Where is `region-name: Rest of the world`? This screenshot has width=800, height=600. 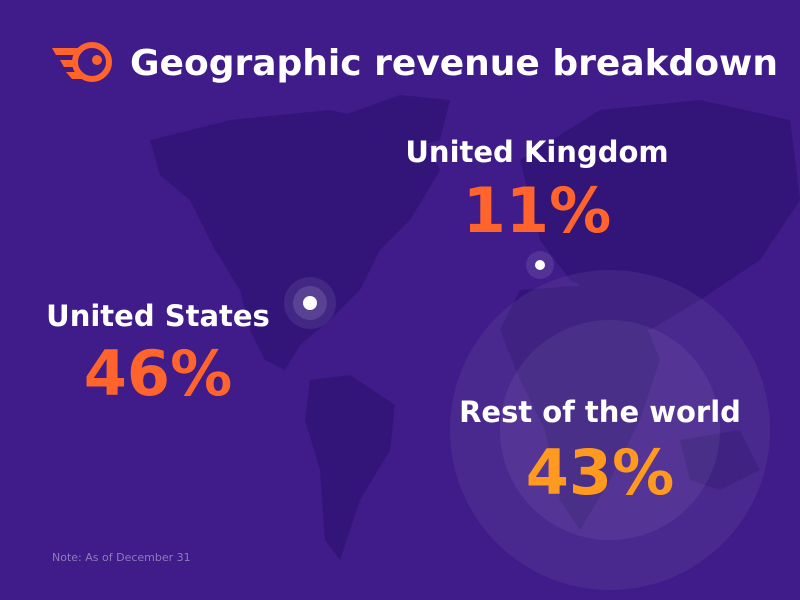 region-name: Rest of the world is located at coordinates (600, 412).